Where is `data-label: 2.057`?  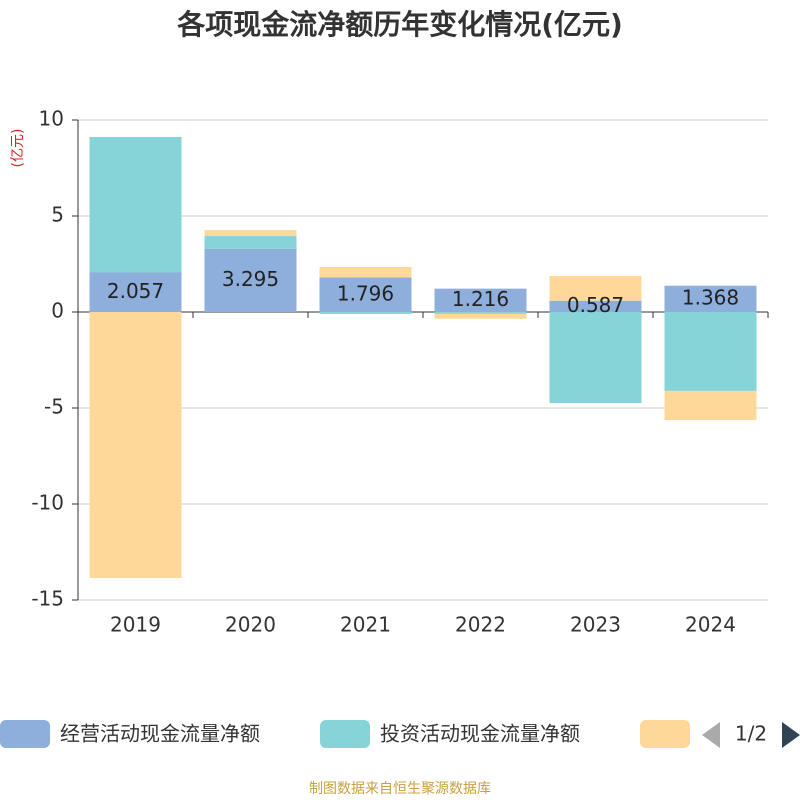 data-label: 2.057 is located at coordinates (135, 291).